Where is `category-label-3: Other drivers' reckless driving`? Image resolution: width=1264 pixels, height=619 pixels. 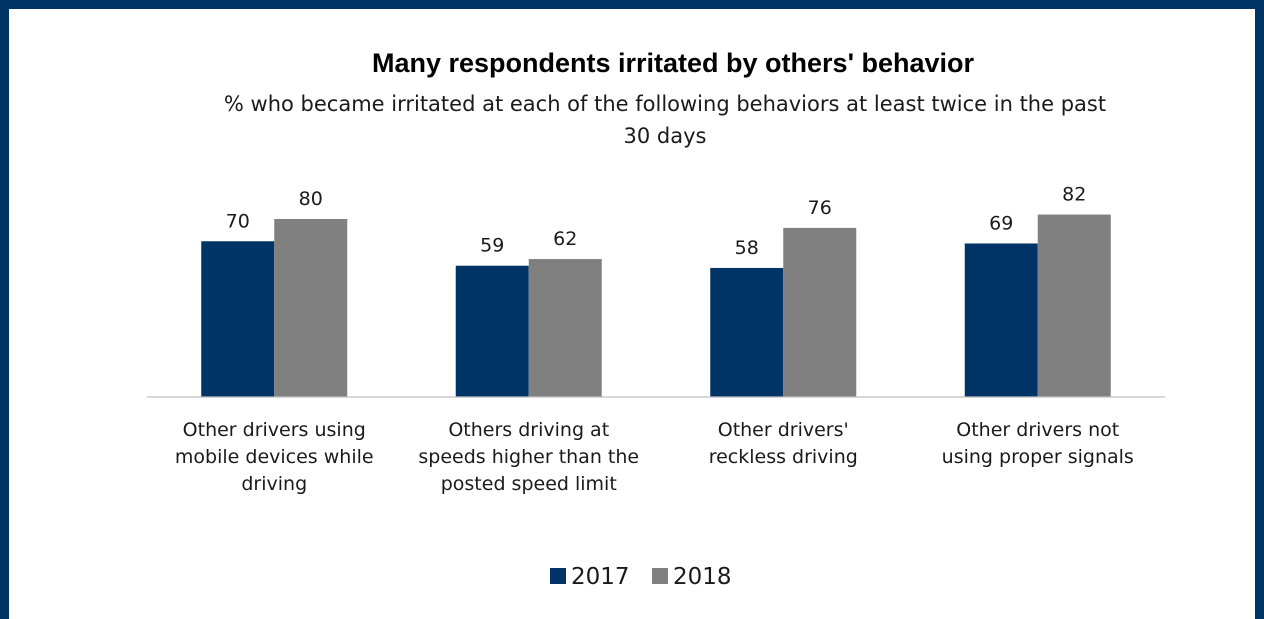 category-label-3: Other drivers' reckless driving is located at coordinates (783, 443).